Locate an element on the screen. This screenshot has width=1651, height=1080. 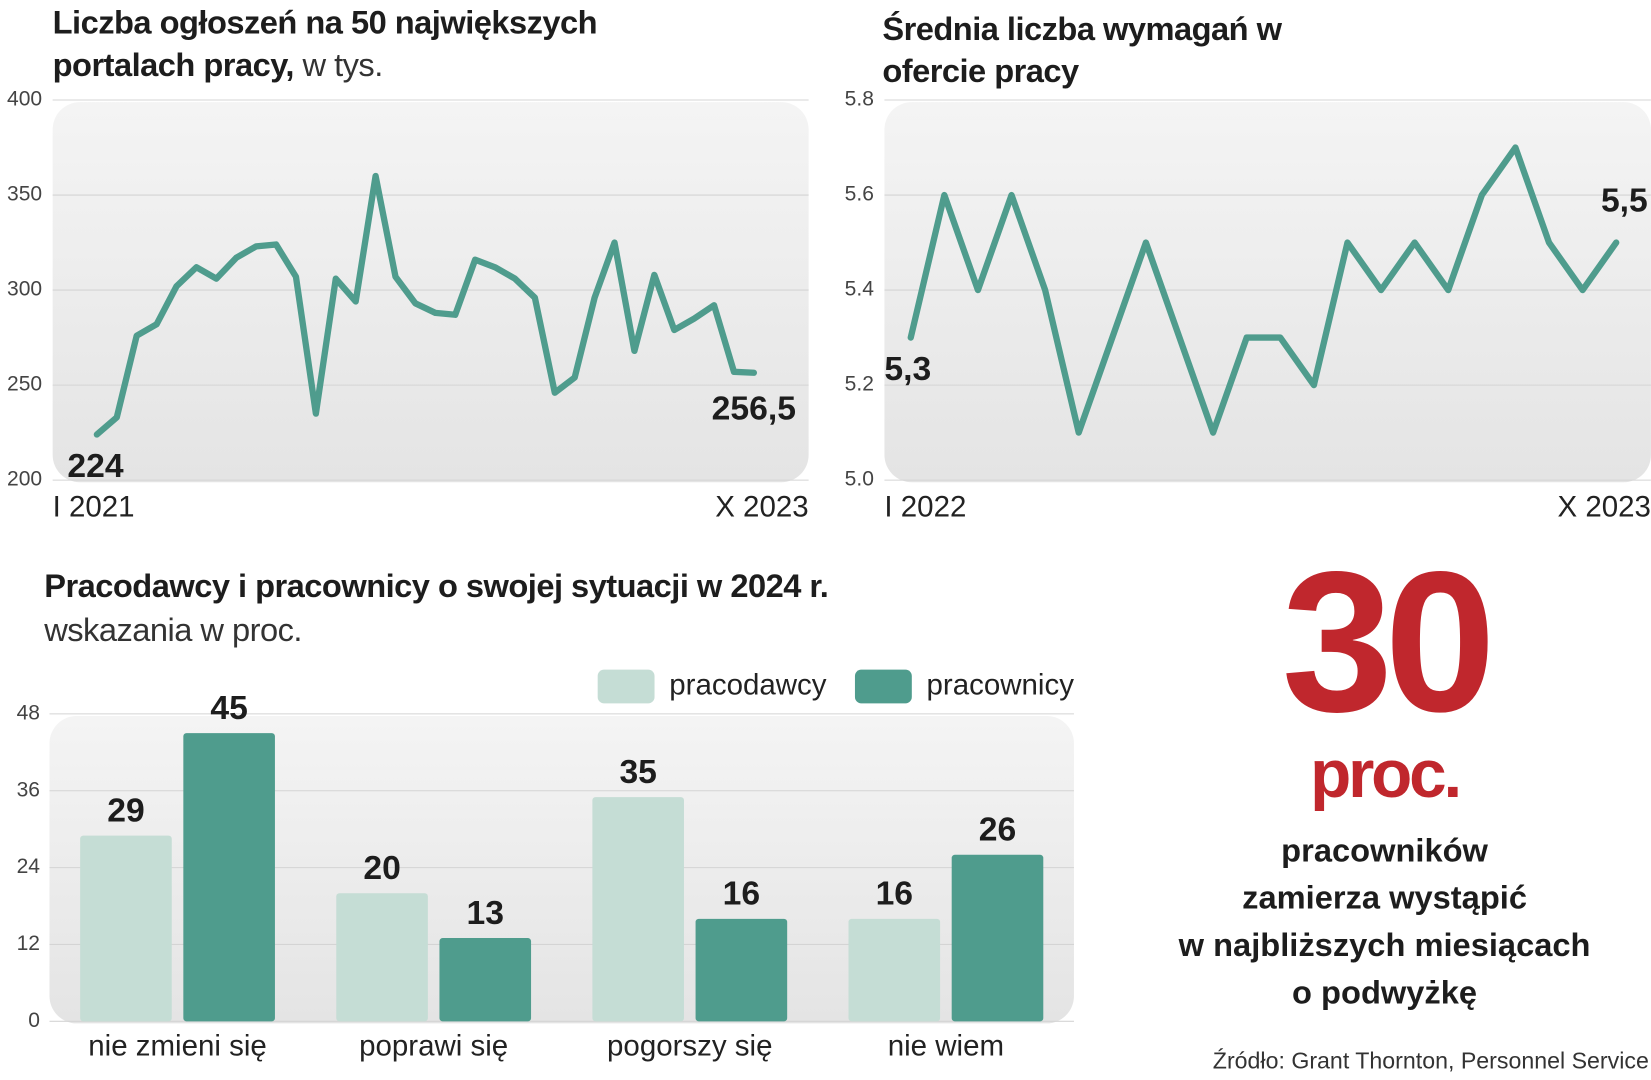
y-tick-label: 36 is located at coordinates (28, 789).